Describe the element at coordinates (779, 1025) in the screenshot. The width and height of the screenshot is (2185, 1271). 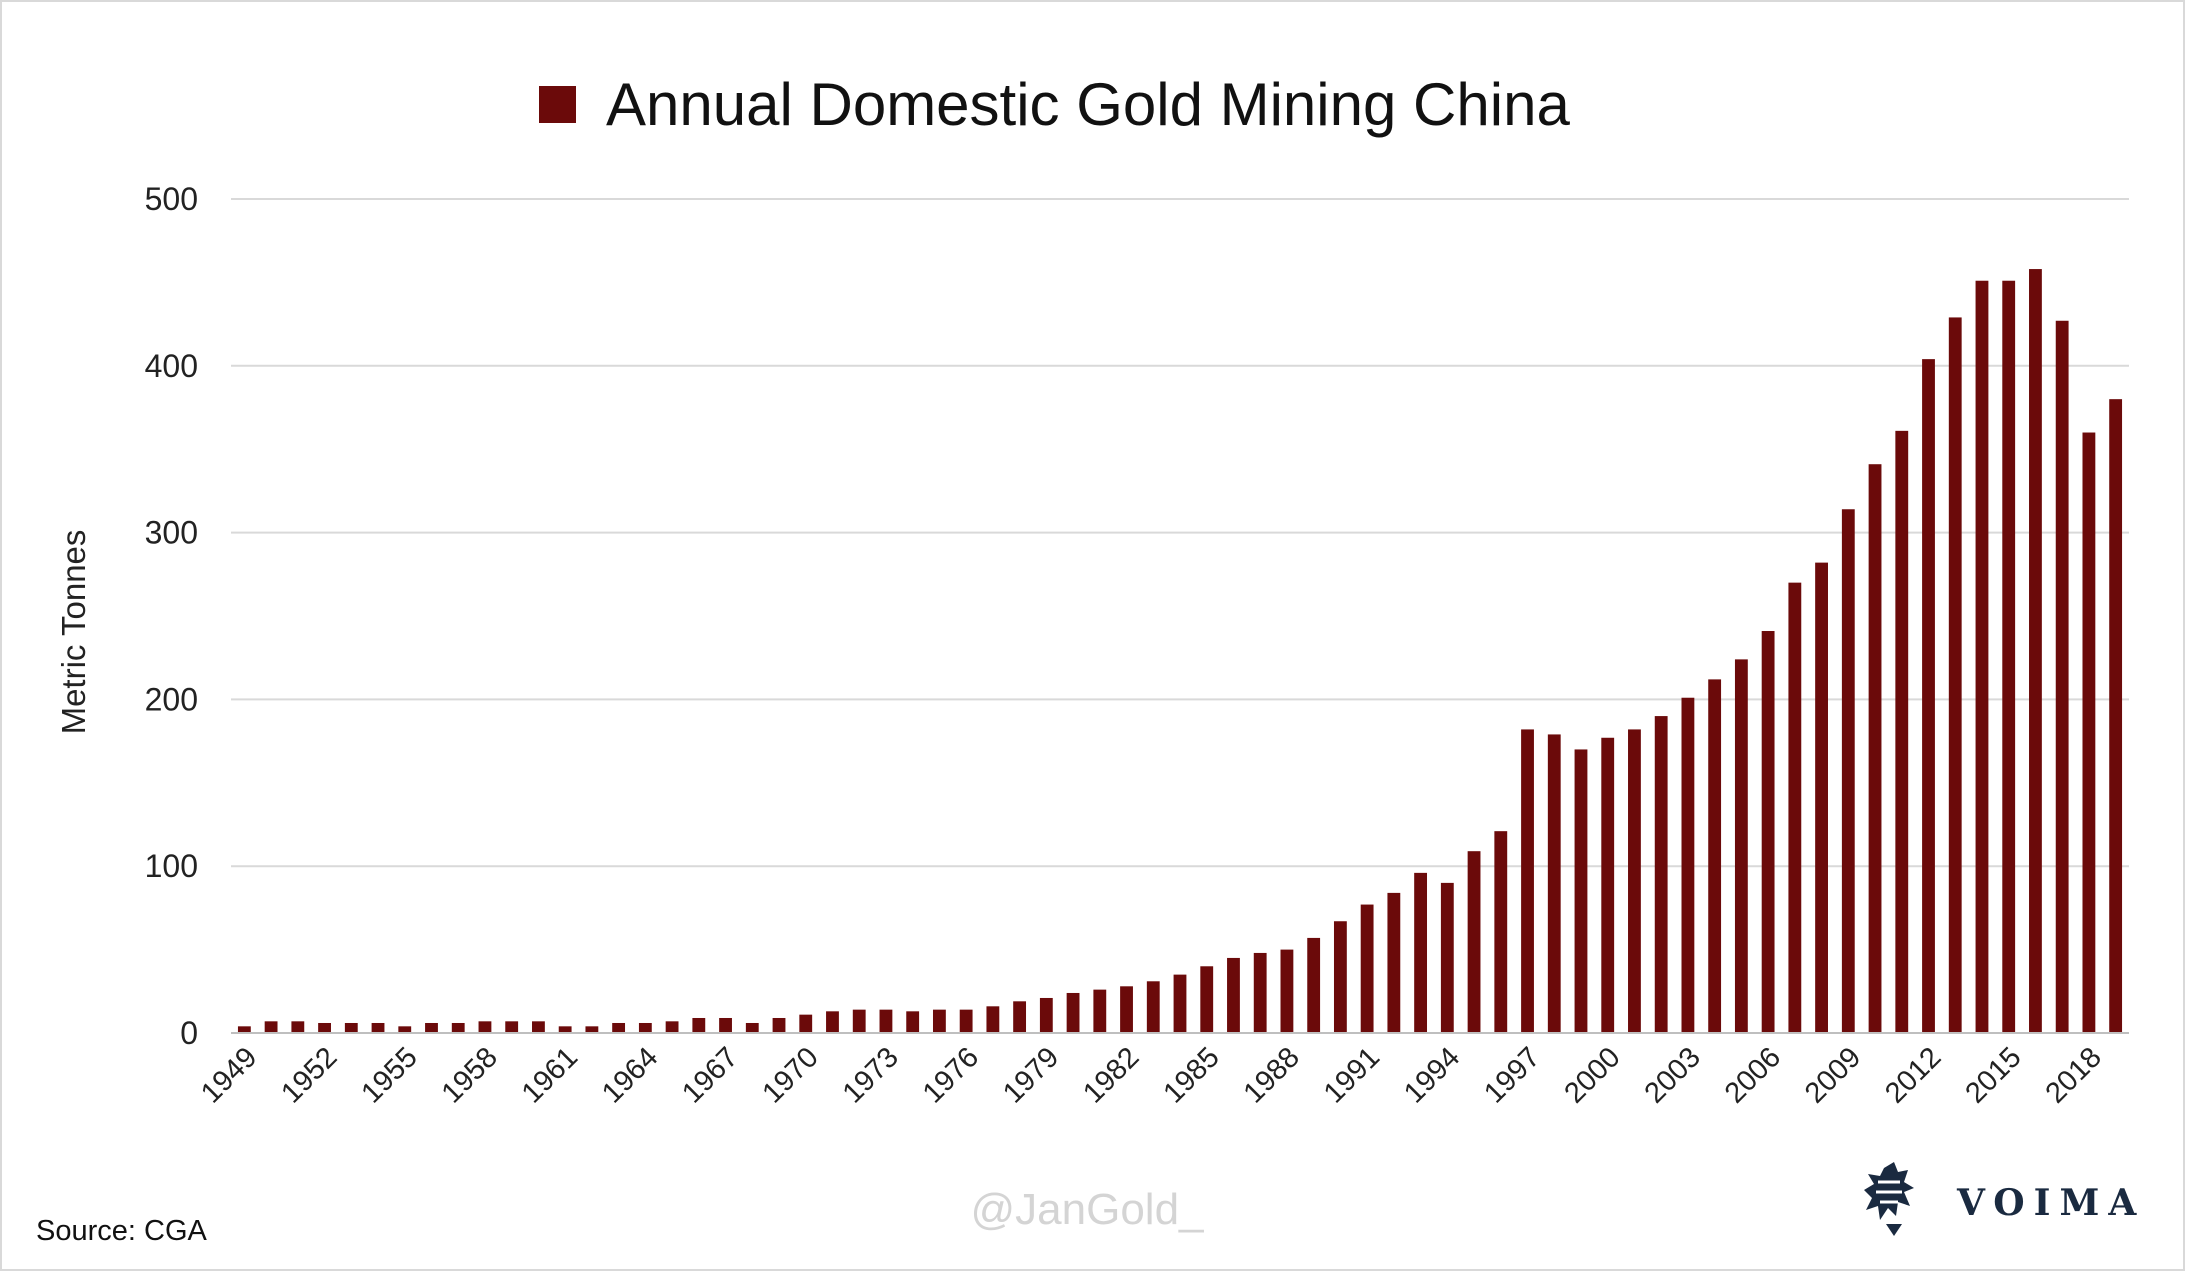
I see `bar-1969` at that location.